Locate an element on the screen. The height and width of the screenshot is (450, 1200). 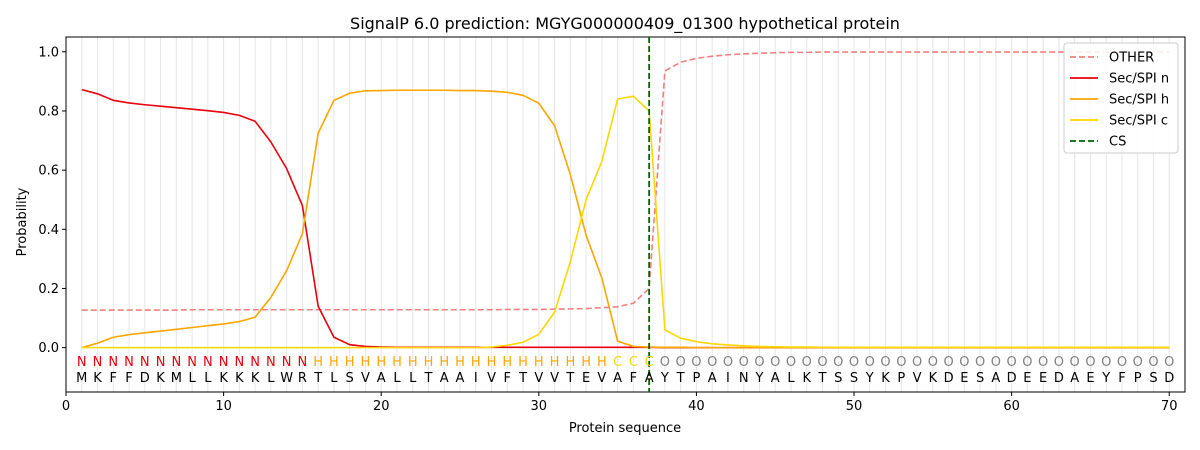
residue-label: P is located at coordinates (901, 378).